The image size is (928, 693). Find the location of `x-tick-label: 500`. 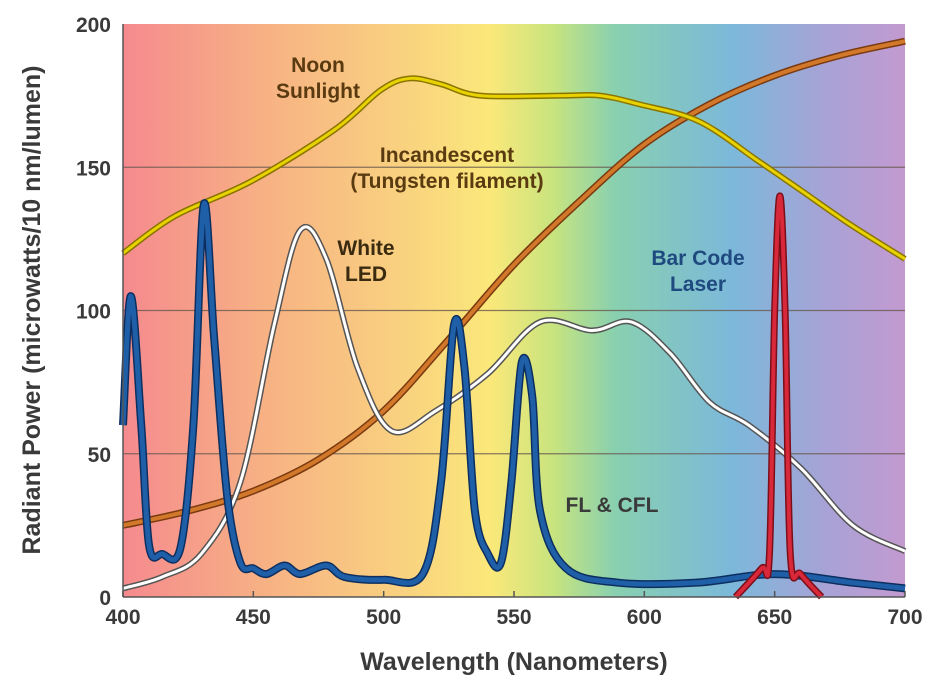

x-tick-label: 500 is located at coordinates (383, 617).